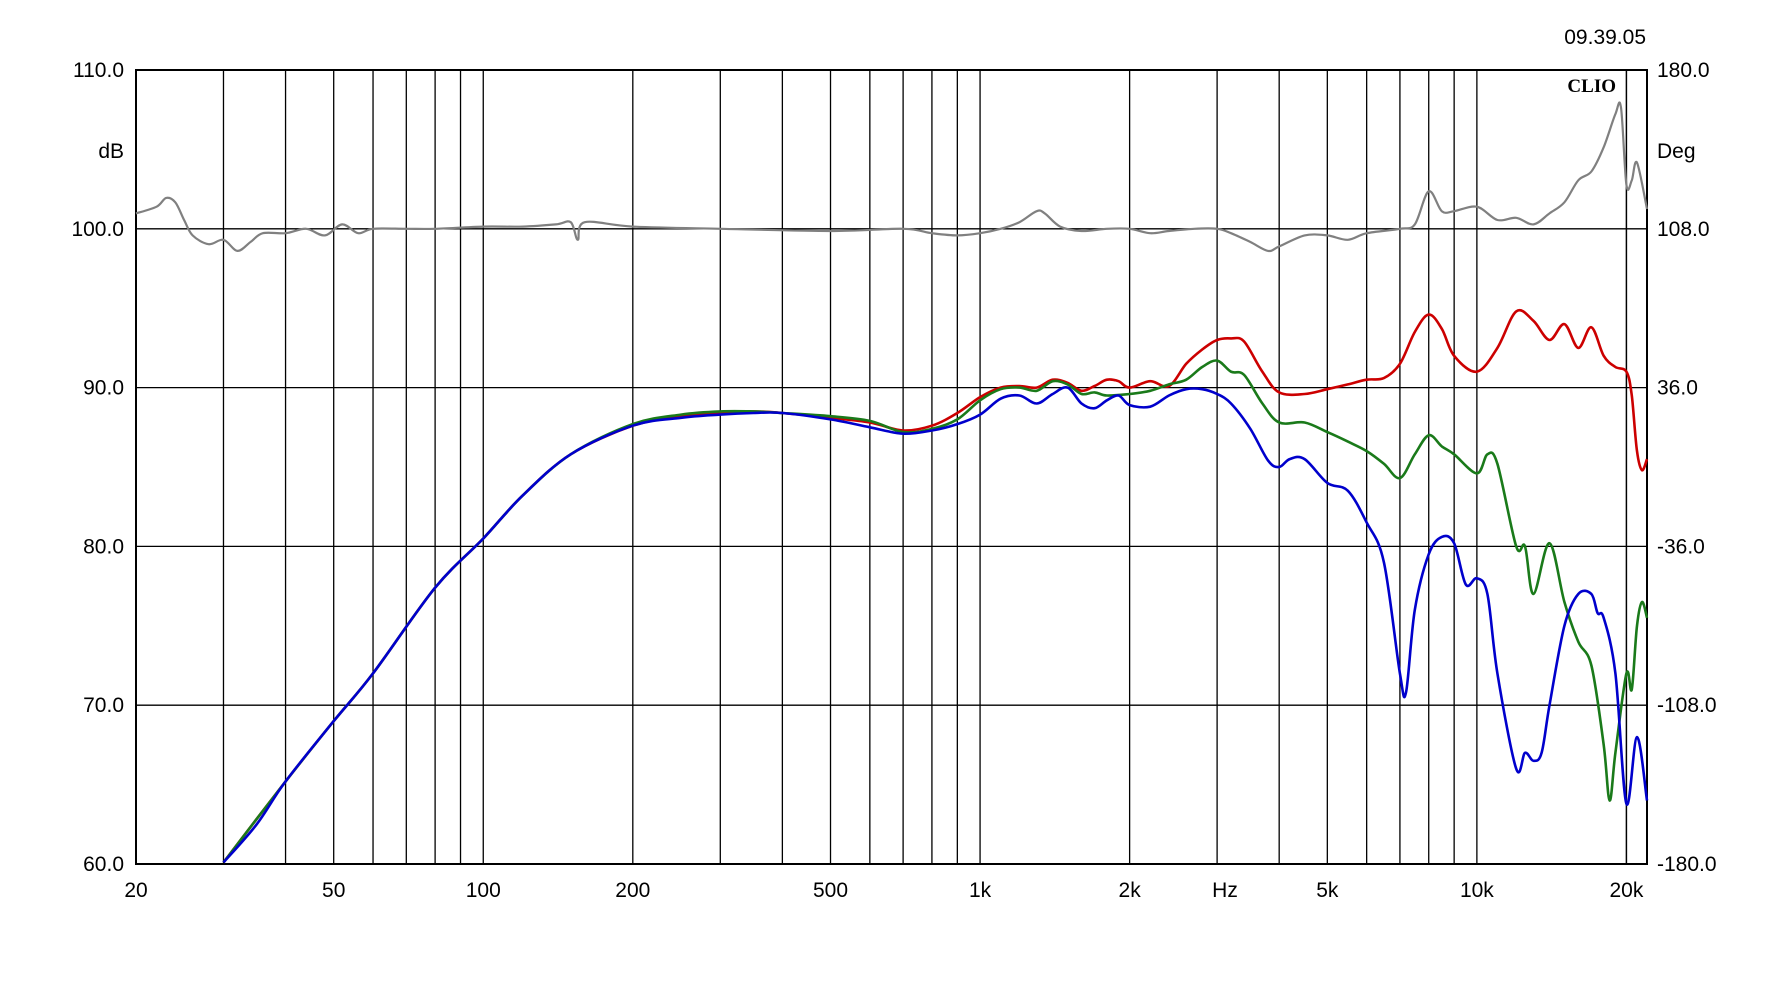  What do you see at coordinates (1225, 890) in the screenshot?
I see `x-axis-label: Hz` at bounding box center [1225, 890].